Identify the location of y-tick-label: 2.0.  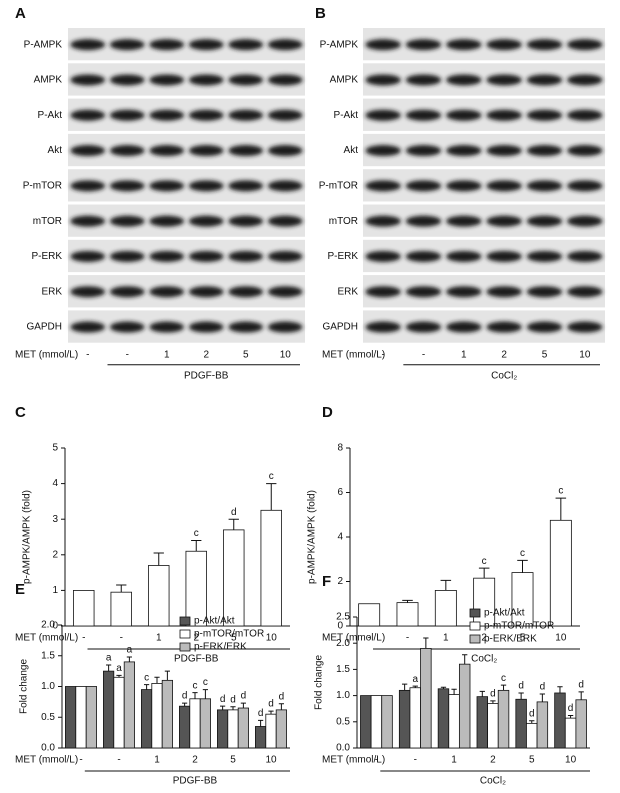
(343, 643).